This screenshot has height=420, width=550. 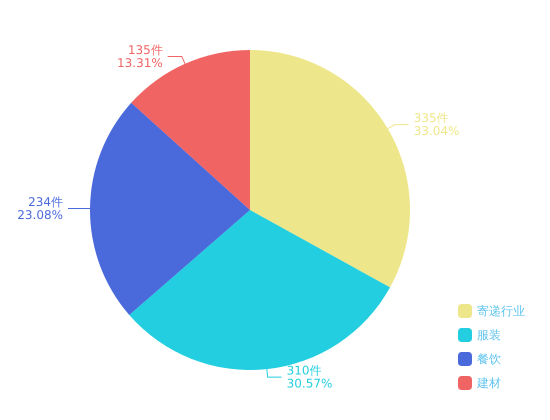 I want to click on data-label: 135件 13.31%, so click(x=140, y=56).